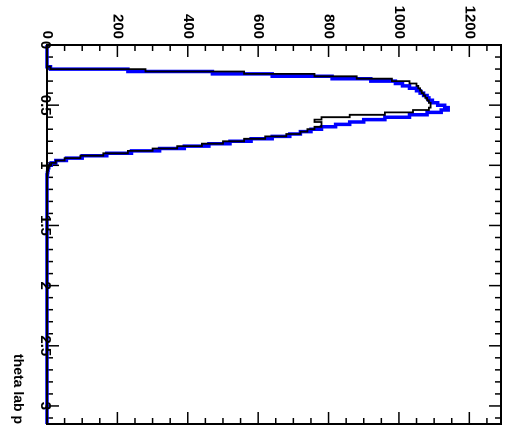 Image resolution: width=509 pixels, height=431 pixels. I want to click on y-tick-label: 0, so click(47, 35).